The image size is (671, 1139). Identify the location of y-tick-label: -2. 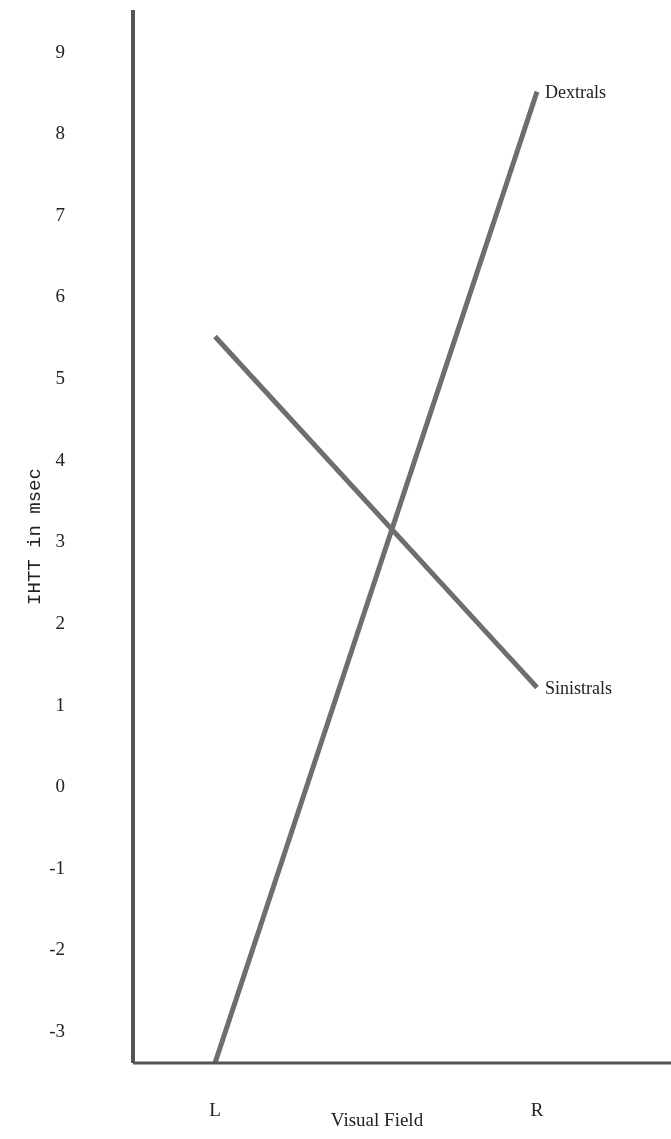
(57, 949).